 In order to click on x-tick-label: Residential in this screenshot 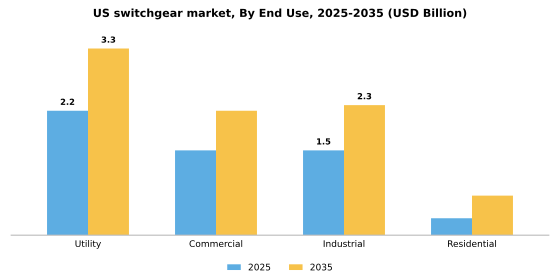, I will do `click(472, 244)`.